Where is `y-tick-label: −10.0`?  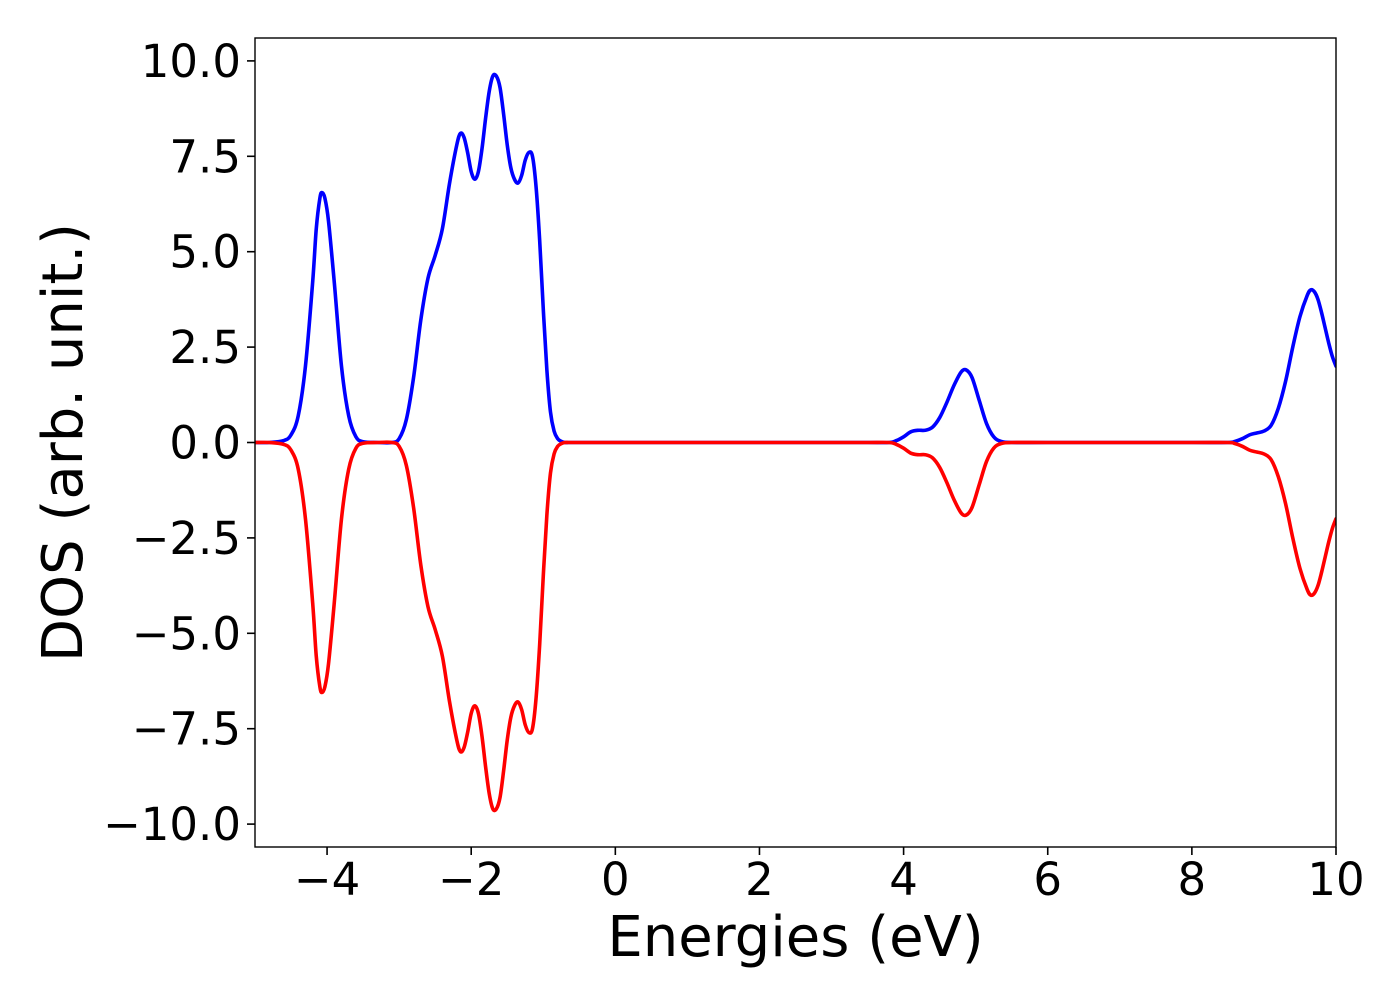
y-tick-label: −10.0 is located at coordinates (172, 824).